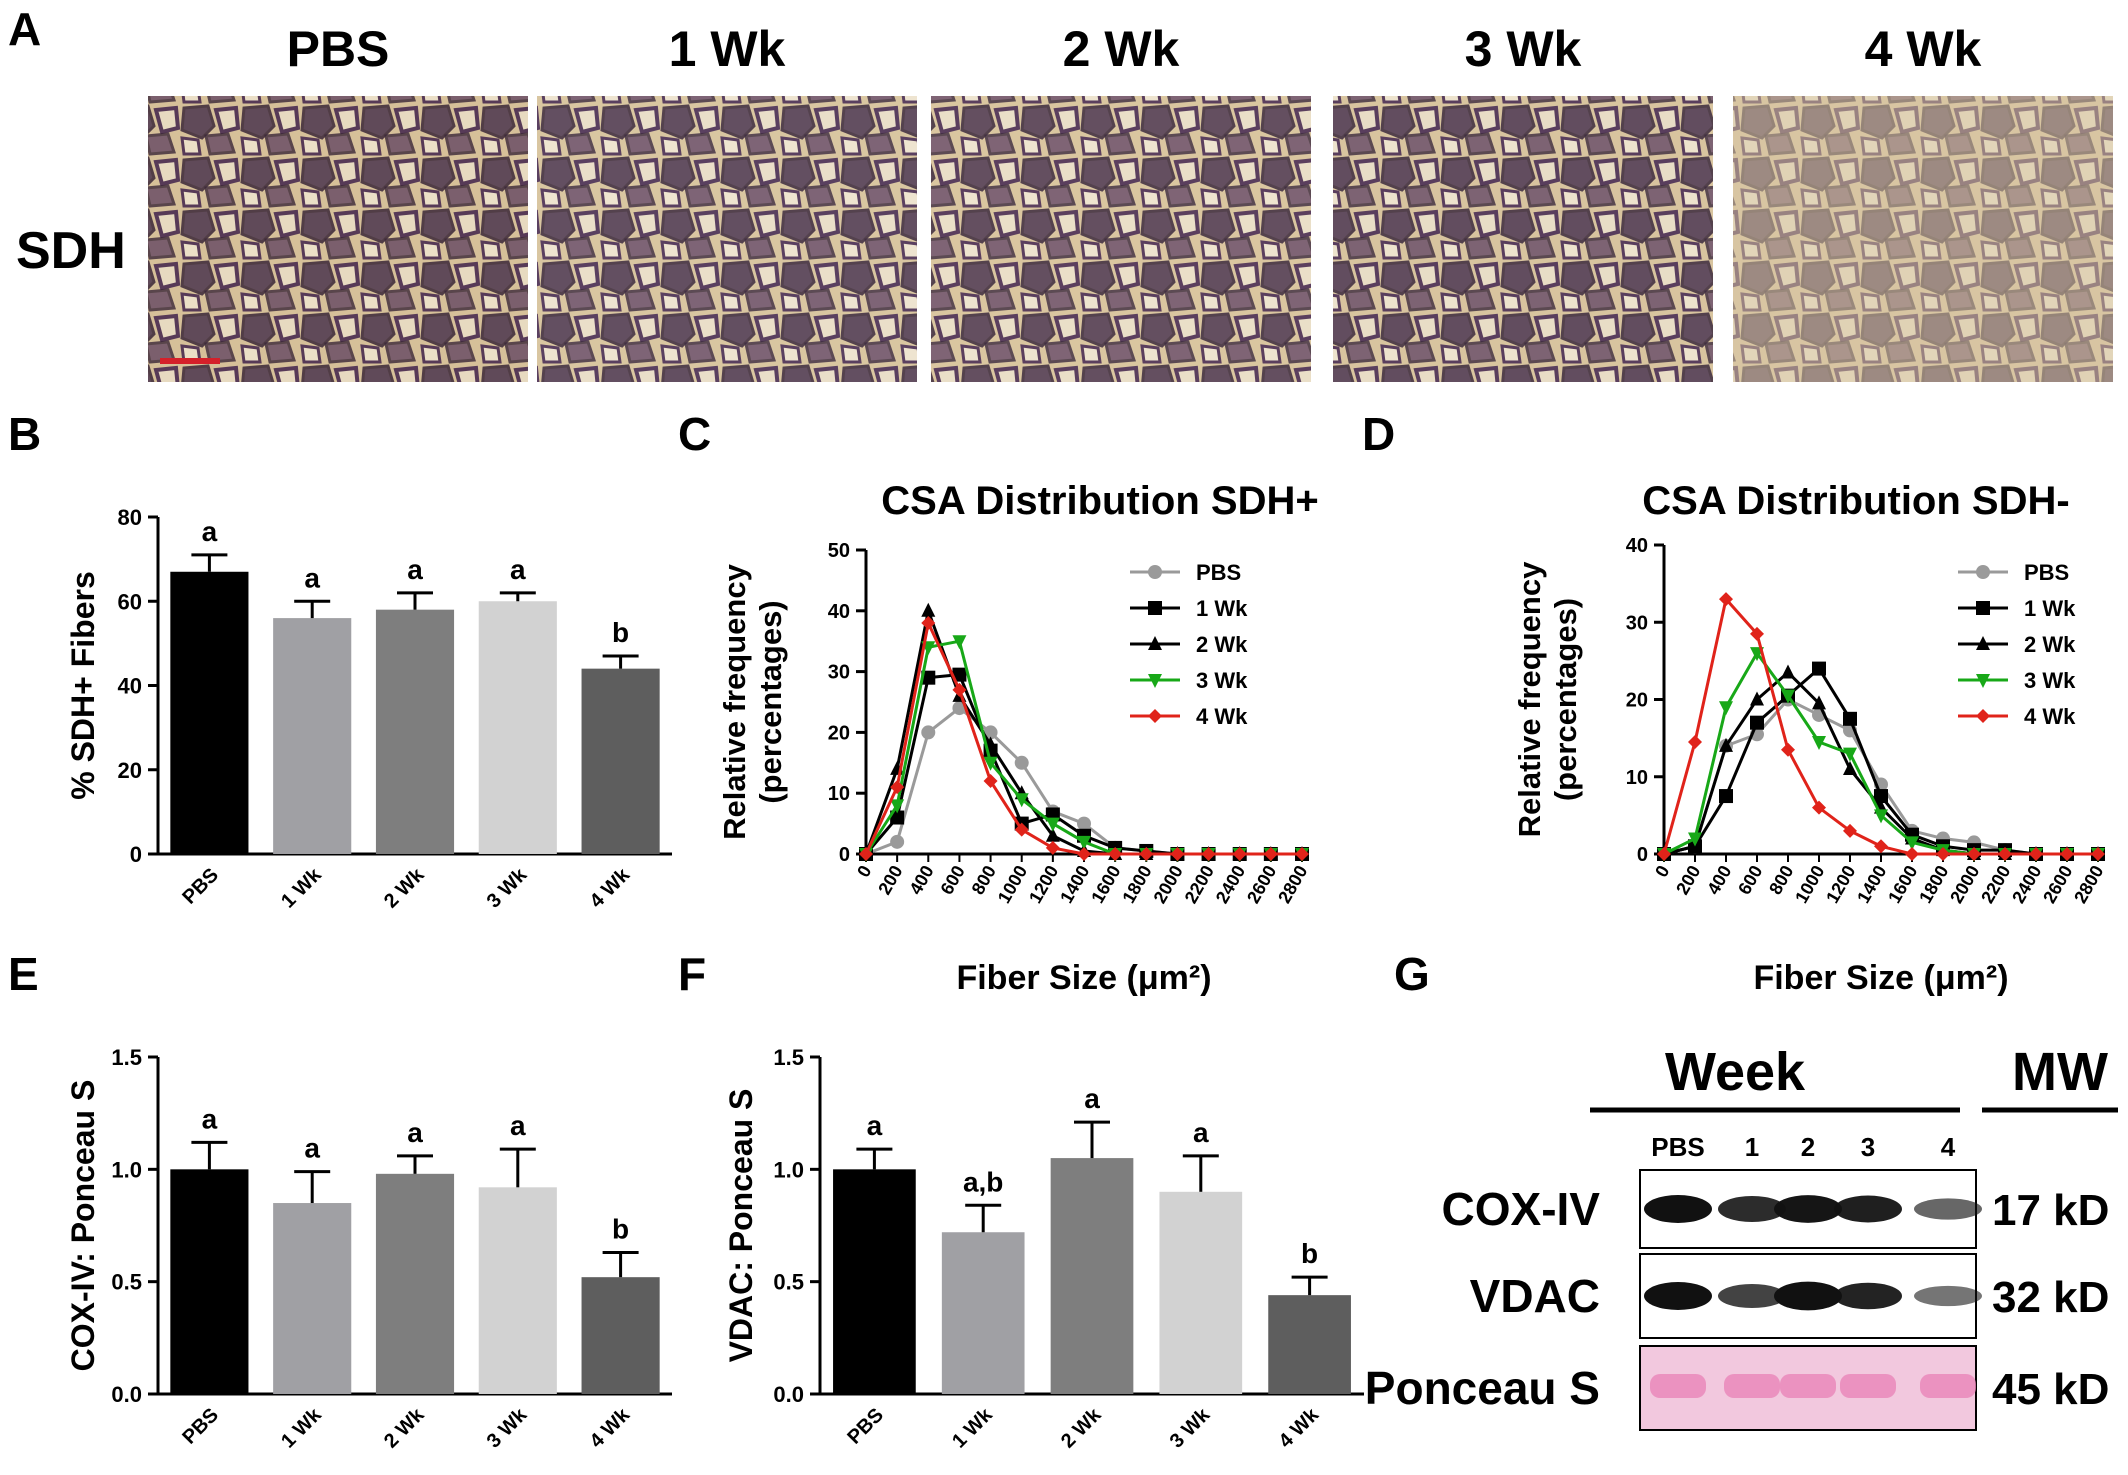  I want to click on series-line-1-wk, so click(1880, 761).